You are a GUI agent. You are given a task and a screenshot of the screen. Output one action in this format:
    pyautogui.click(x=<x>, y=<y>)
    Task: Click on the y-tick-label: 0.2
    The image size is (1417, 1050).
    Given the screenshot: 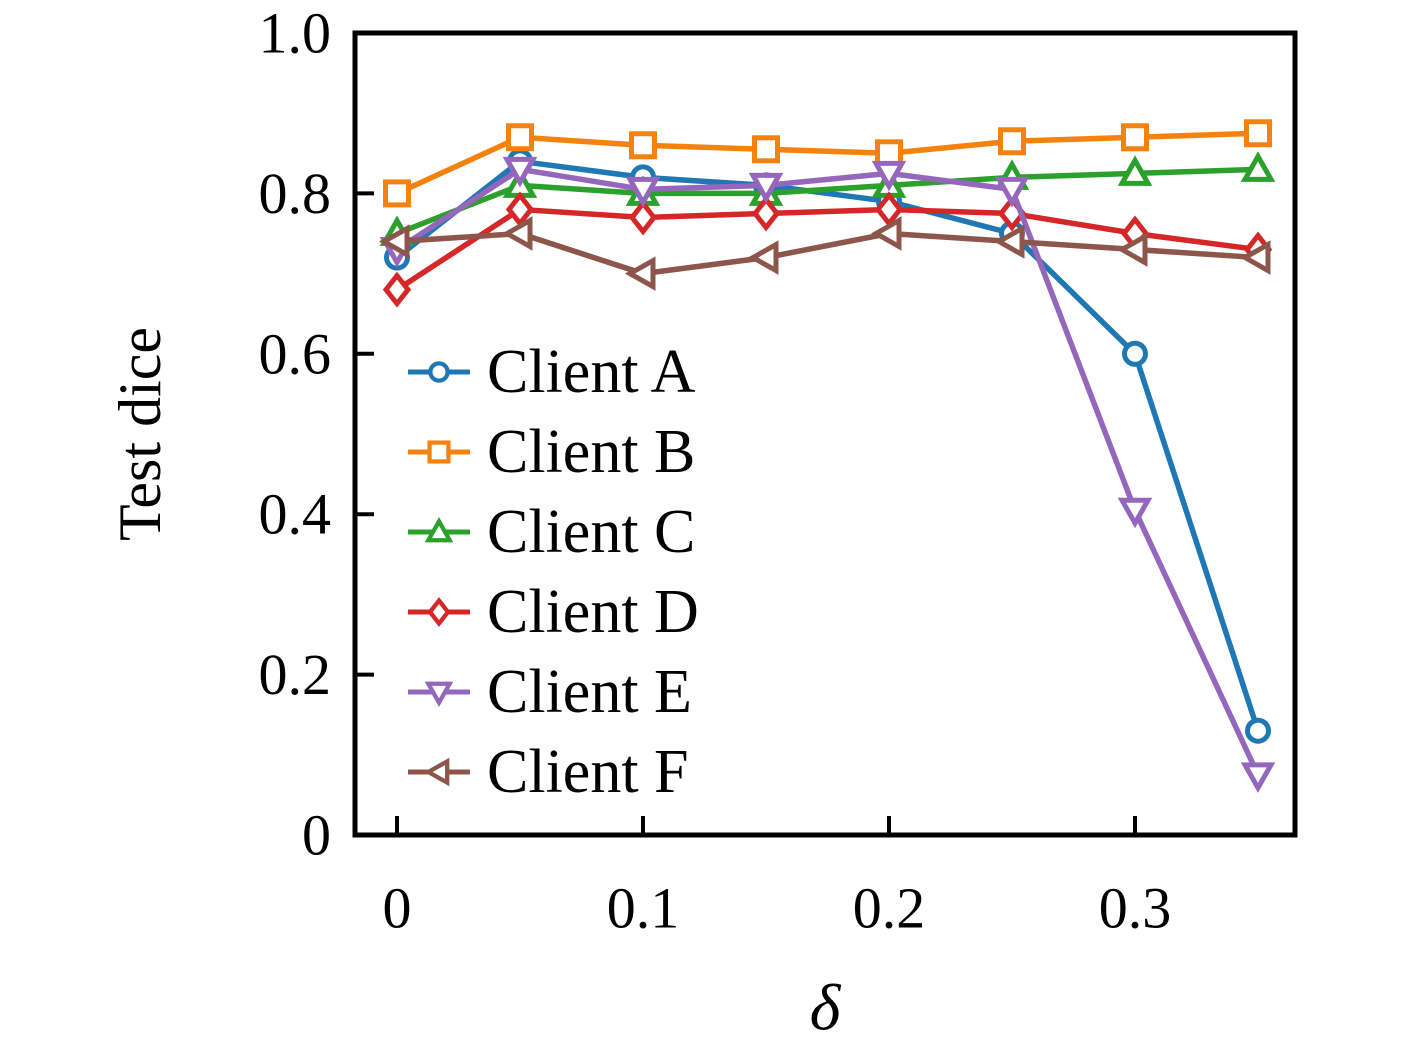 What is the action you would take?
    pyautogui.click(x=295, y=674)
    